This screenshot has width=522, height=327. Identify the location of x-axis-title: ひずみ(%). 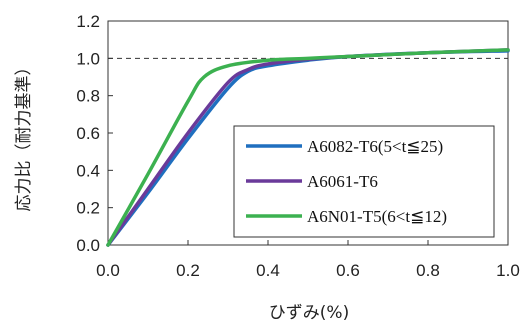
(309, 313).